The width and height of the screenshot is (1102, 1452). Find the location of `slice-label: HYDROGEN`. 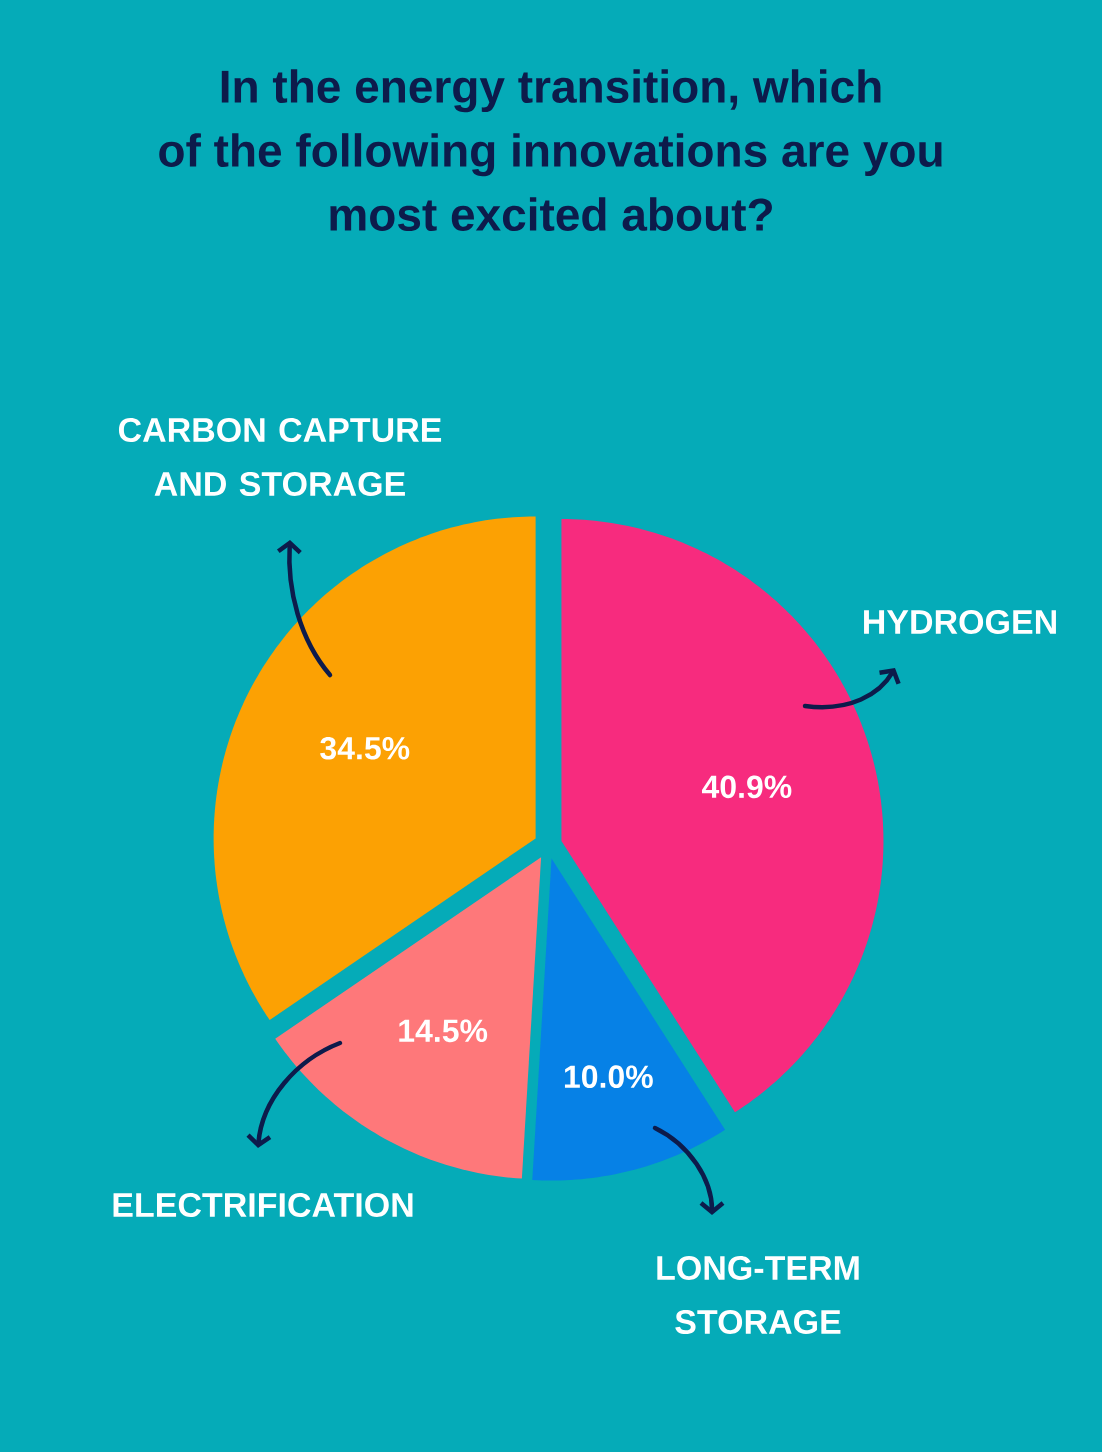

slice-label: HYDROGEN is located at coordinates (960, 622).